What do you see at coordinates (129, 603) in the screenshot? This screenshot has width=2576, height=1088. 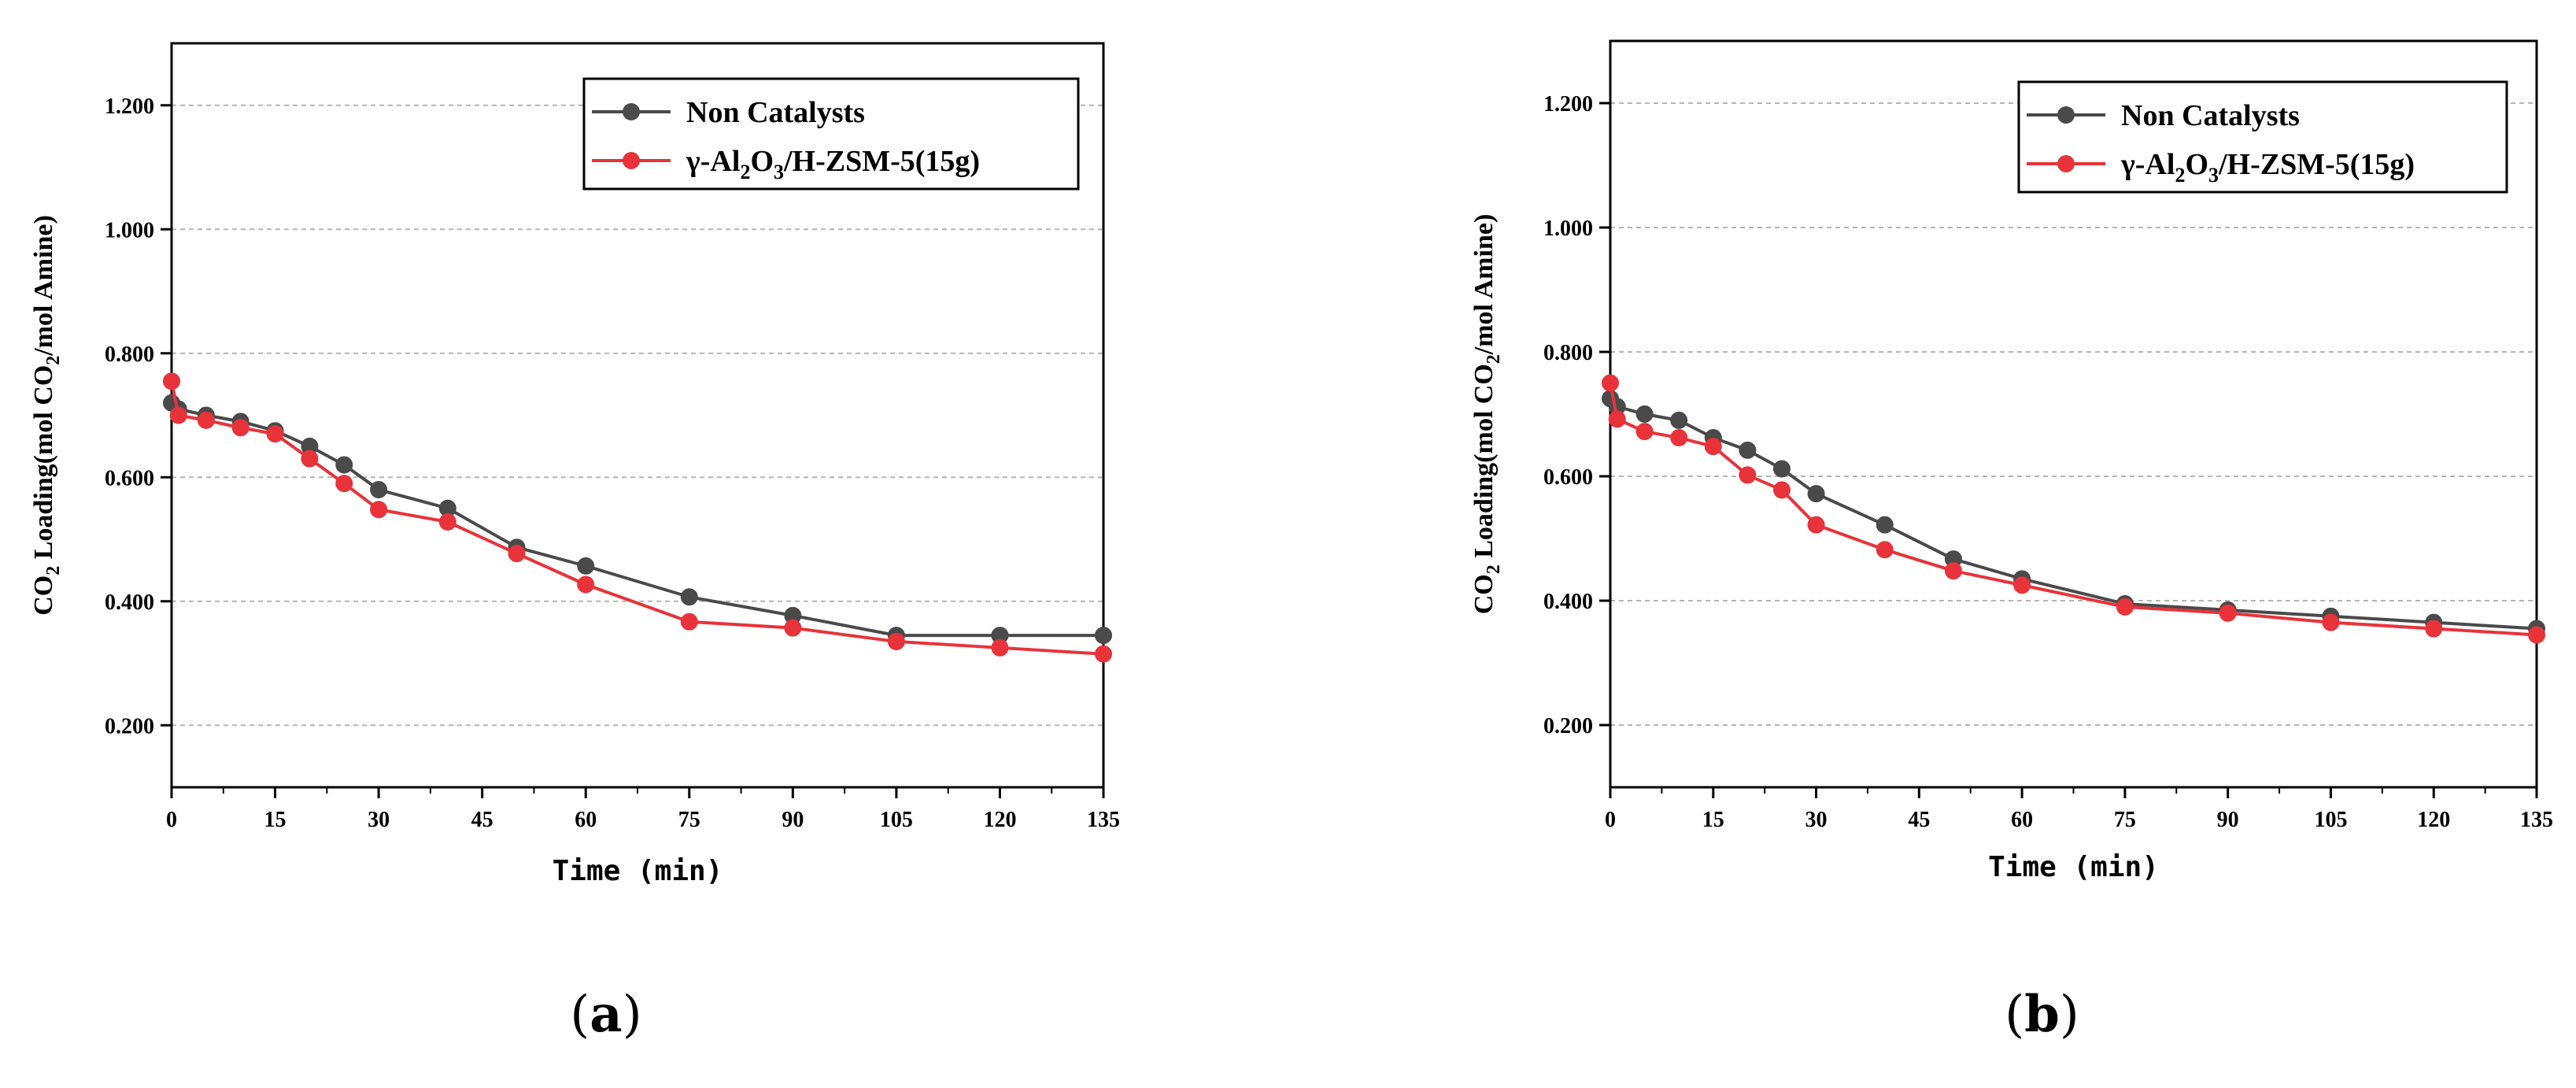 I see `y-tick-label: 0.400` at bounding box center [129, 603].